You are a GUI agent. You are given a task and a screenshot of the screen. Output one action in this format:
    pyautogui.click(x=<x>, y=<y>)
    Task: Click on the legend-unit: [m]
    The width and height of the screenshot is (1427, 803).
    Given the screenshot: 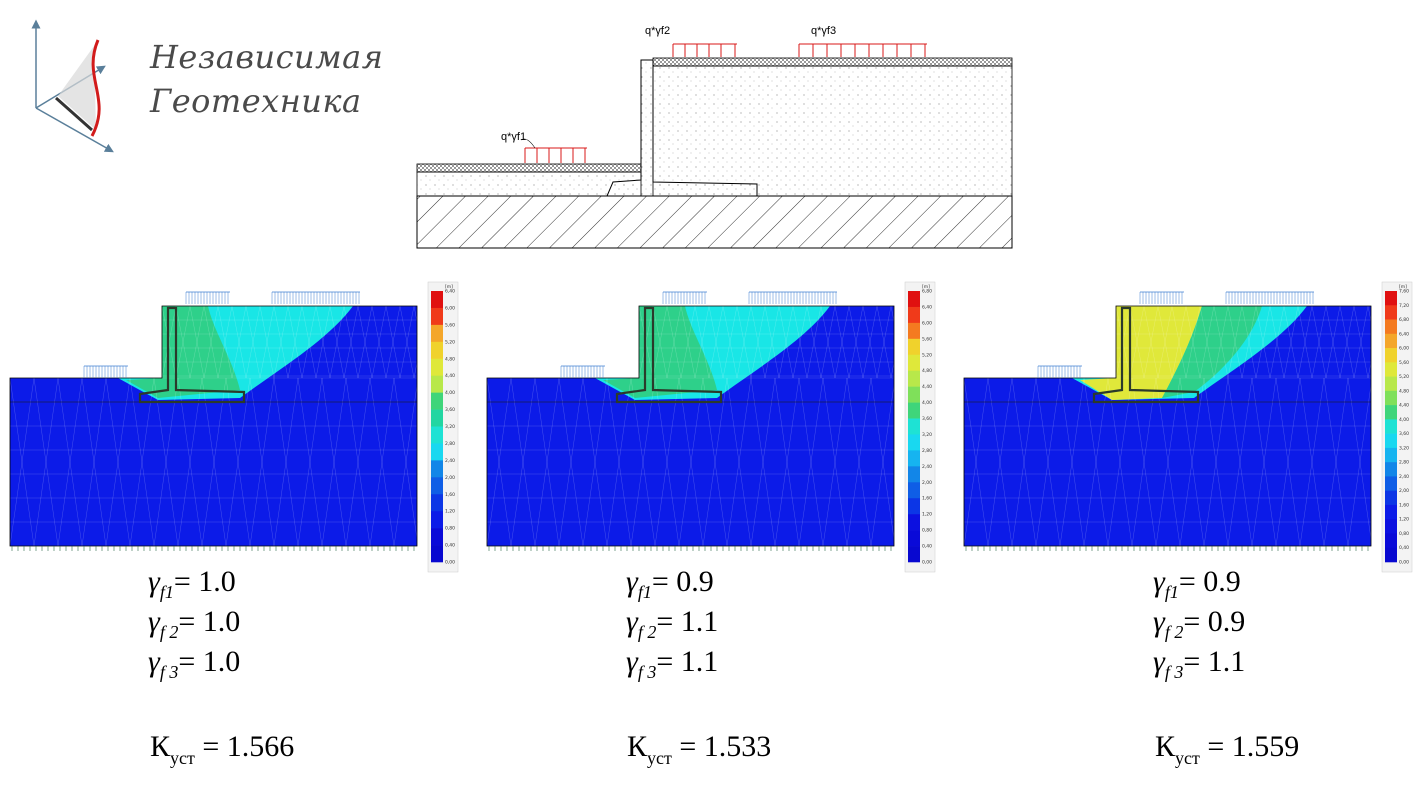 What is the action you would take?
    pyautogui.click(x=449, y=287)
    